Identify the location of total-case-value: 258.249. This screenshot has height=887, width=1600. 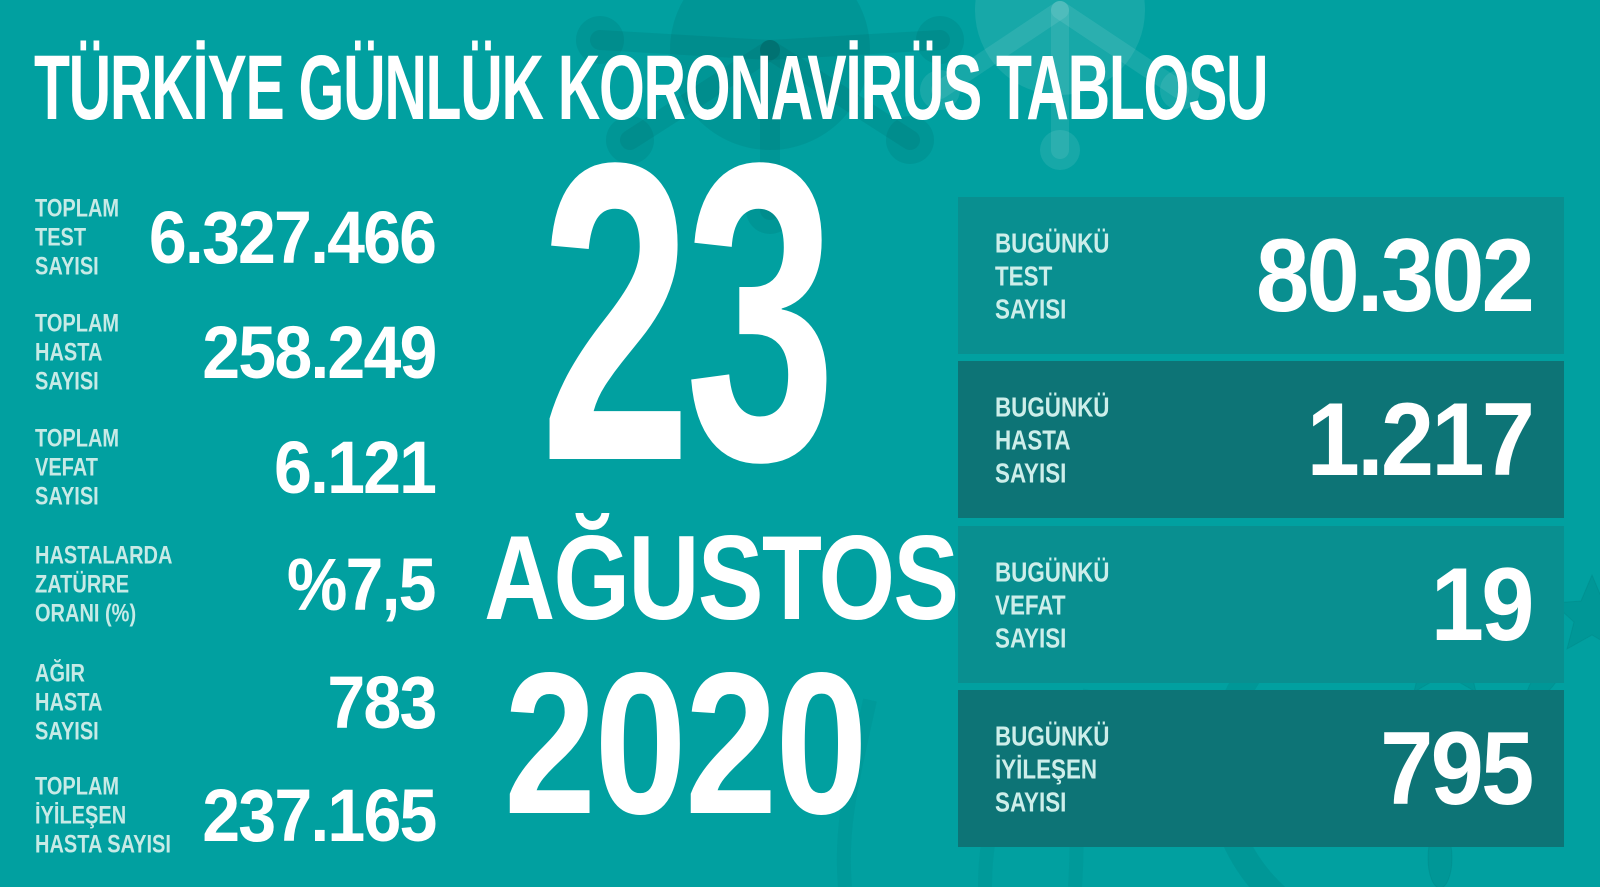
(319, 352).